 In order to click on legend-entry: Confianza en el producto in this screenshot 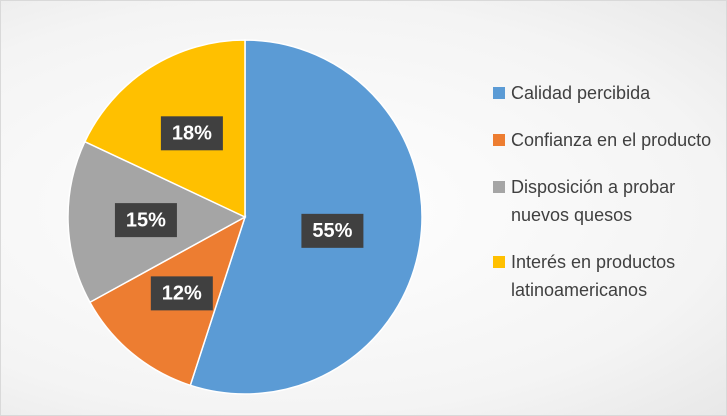, I will do `click(607, 140)`.